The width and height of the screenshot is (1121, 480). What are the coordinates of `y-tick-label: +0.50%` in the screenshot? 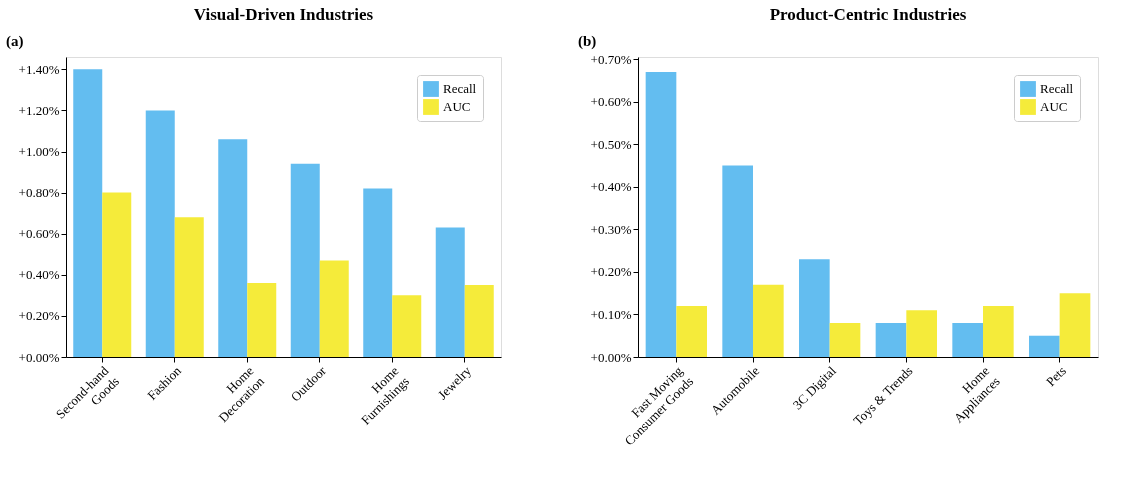 It's located at (611, 144).